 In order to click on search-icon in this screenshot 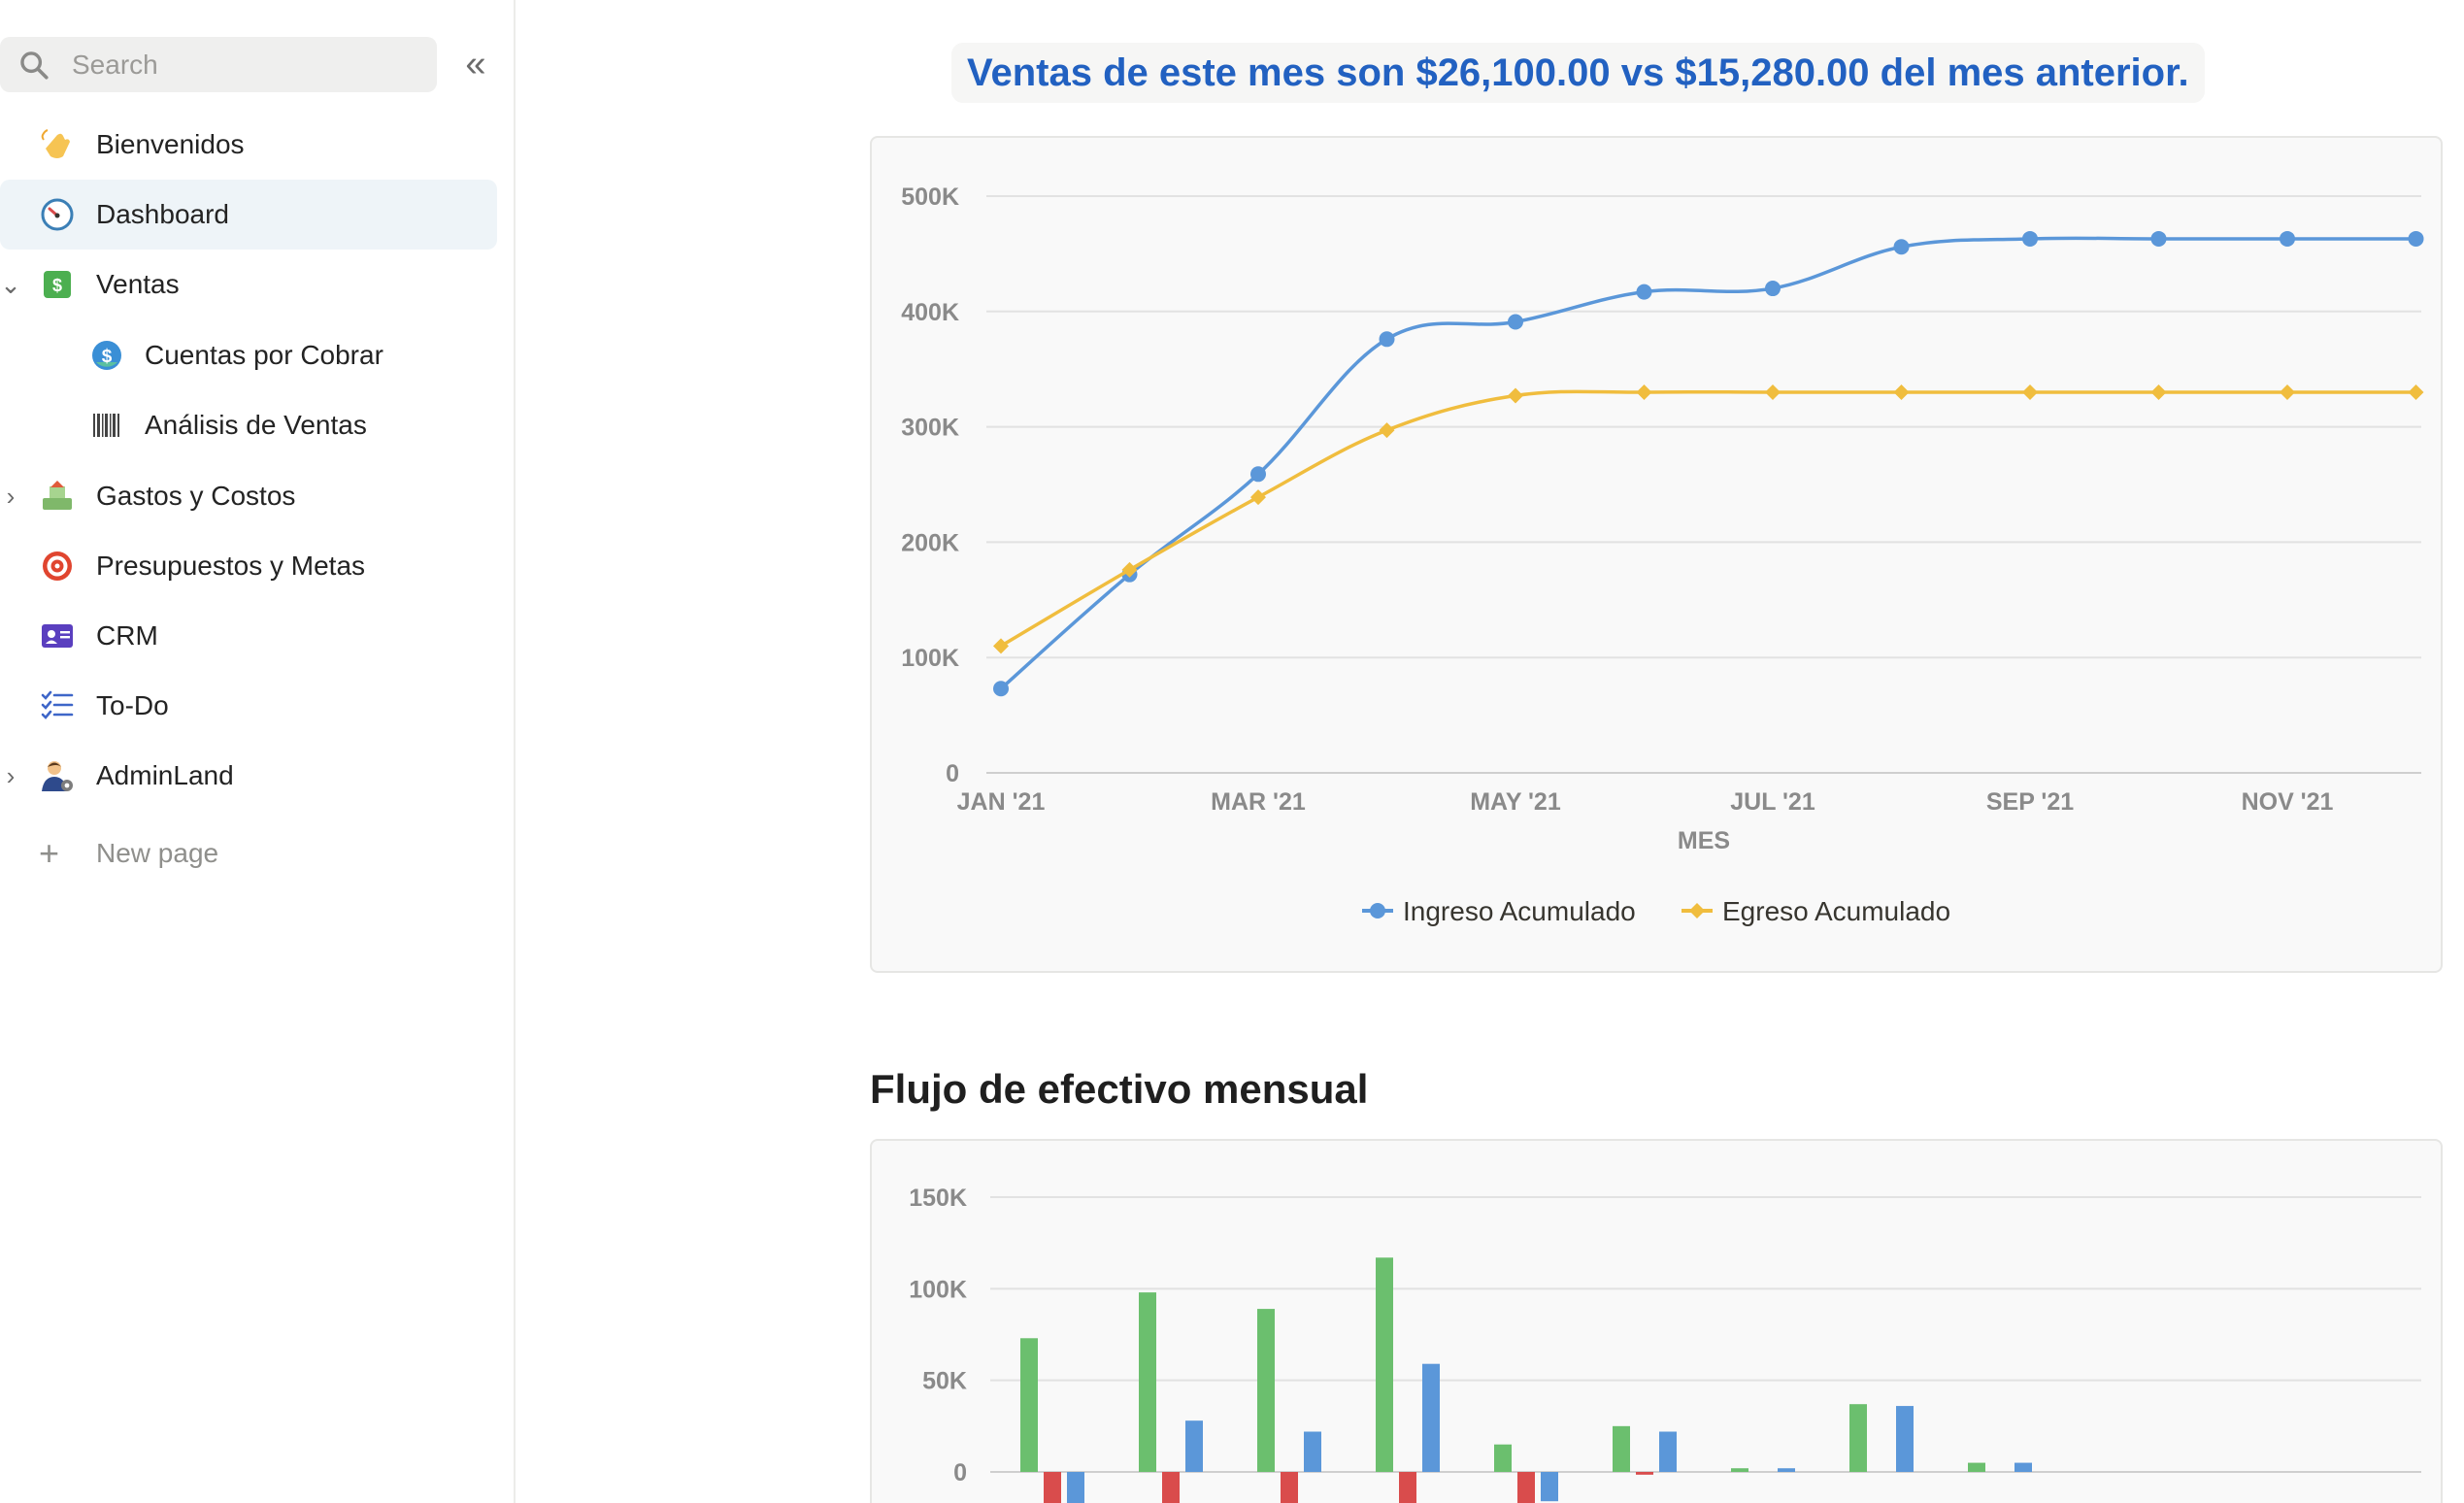, I will do `click(34, 65)`.